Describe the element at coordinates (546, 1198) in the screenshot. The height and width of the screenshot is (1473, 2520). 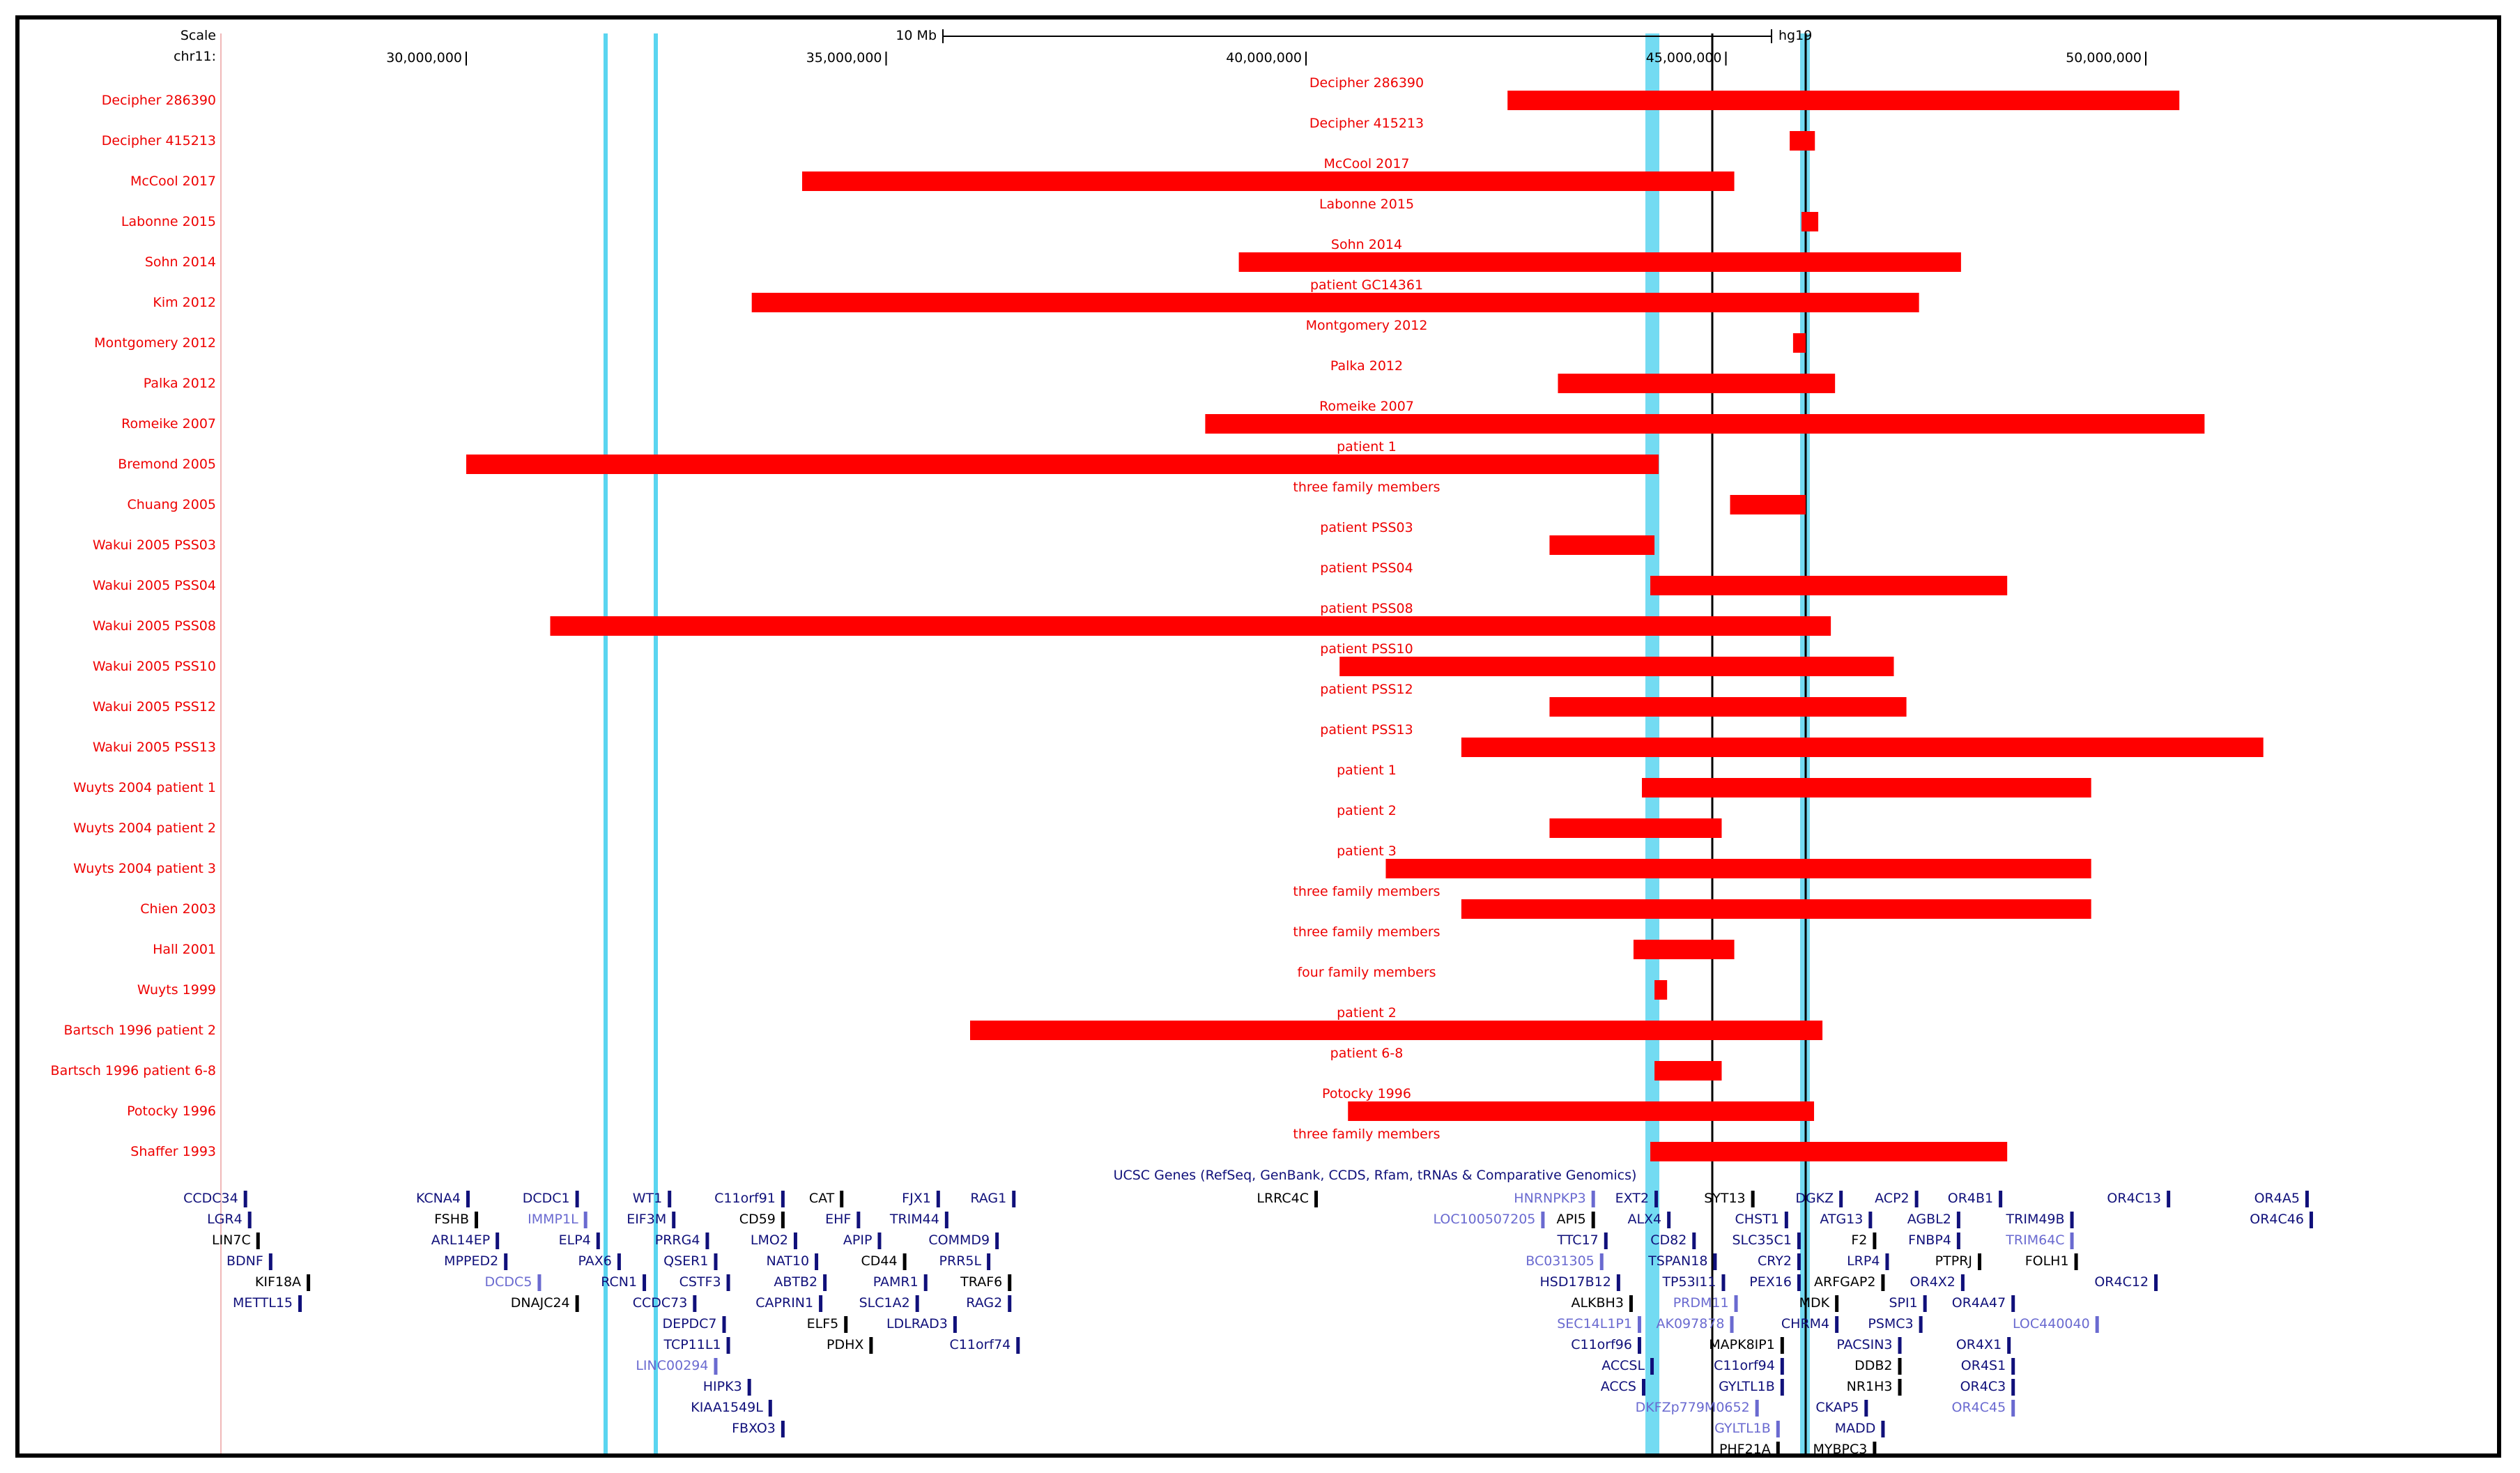
I see `gene-label: DCDC1` at that location.